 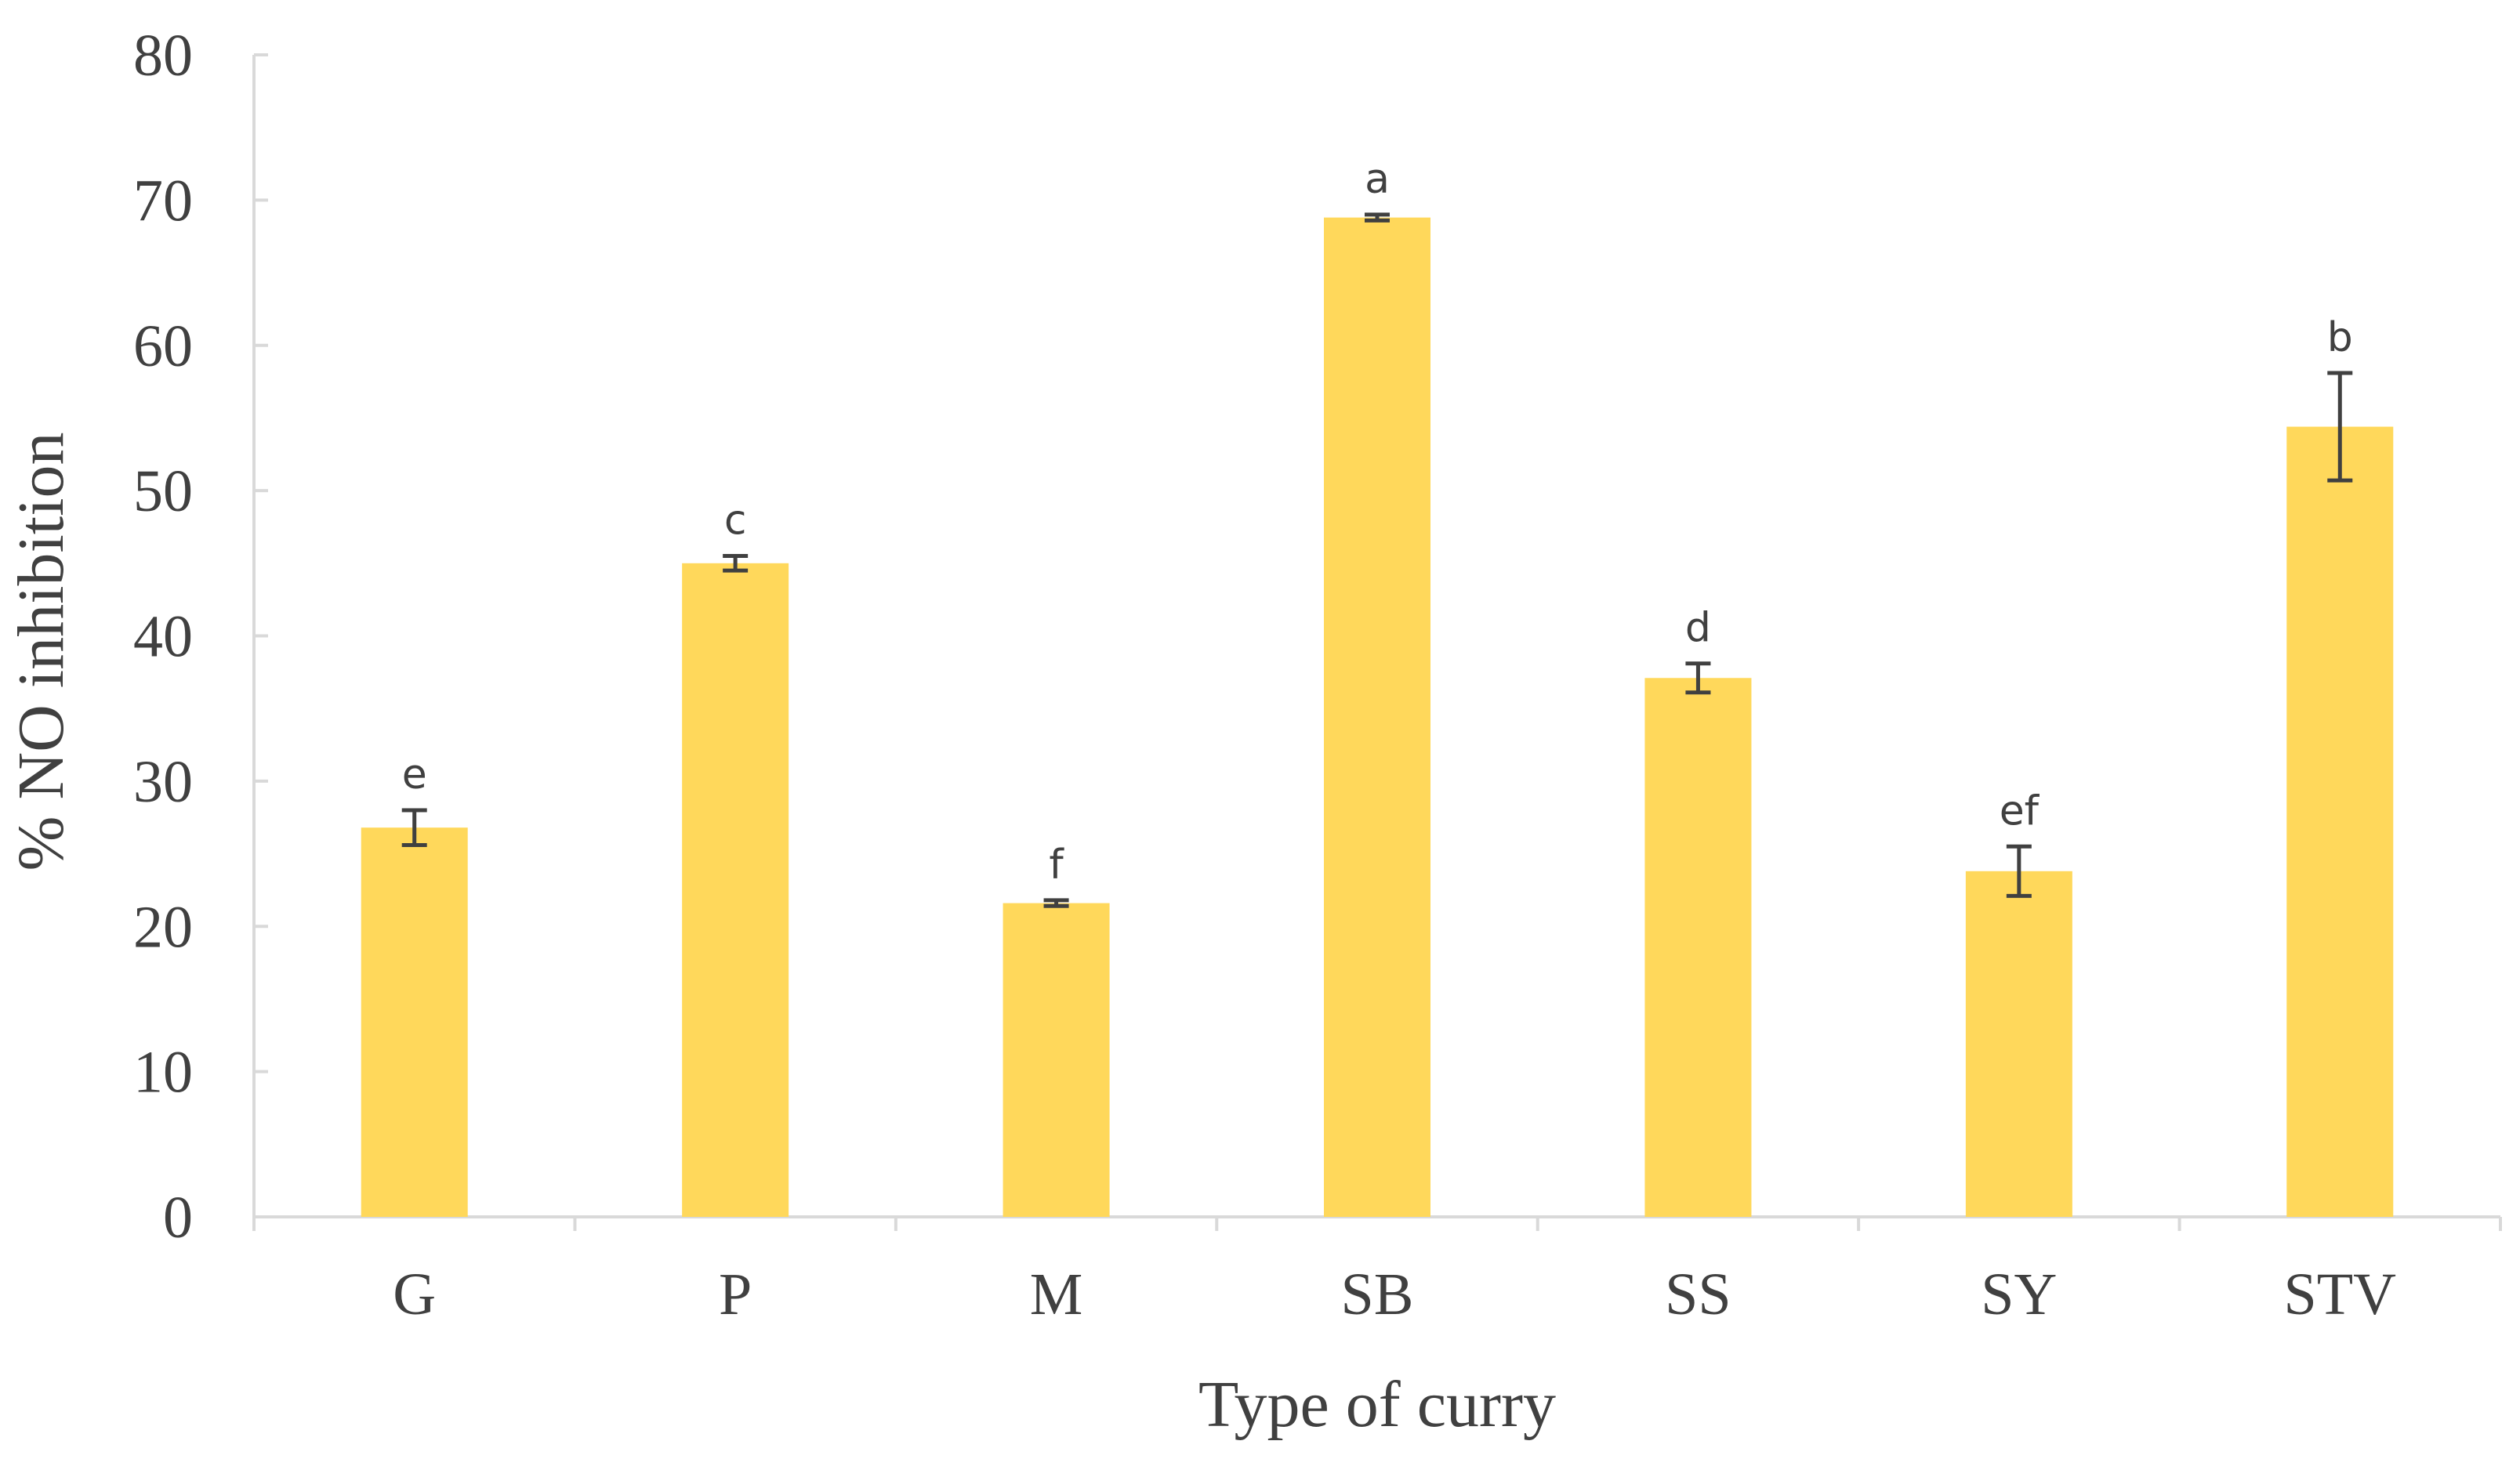 I want to click on bar-STV, so click(x=2340, y=821).